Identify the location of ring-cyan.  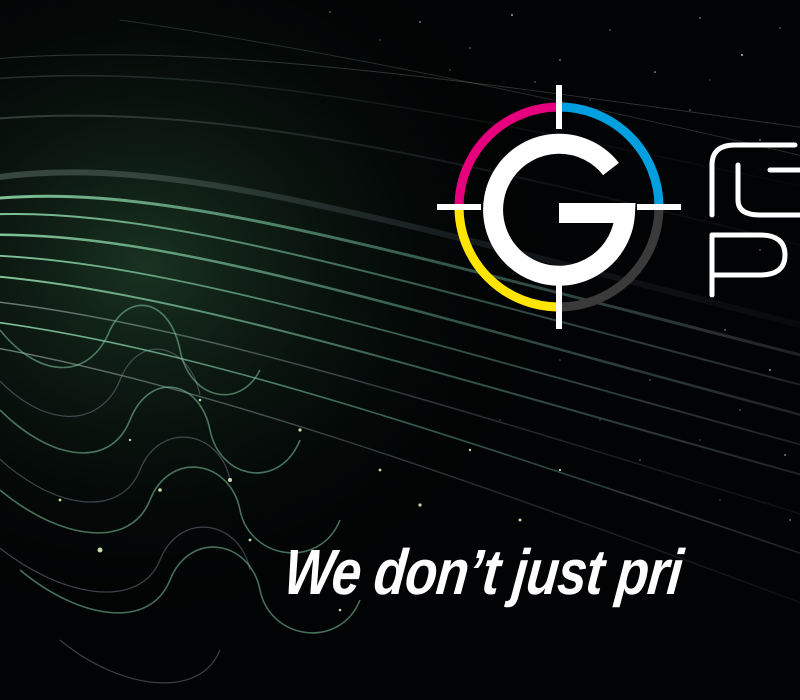
(611, 155).